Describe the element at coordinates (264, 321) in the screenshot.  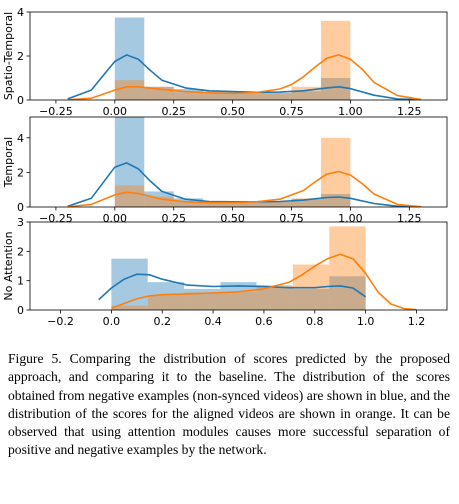
I see `x-tick-label: 0.6` at that location.